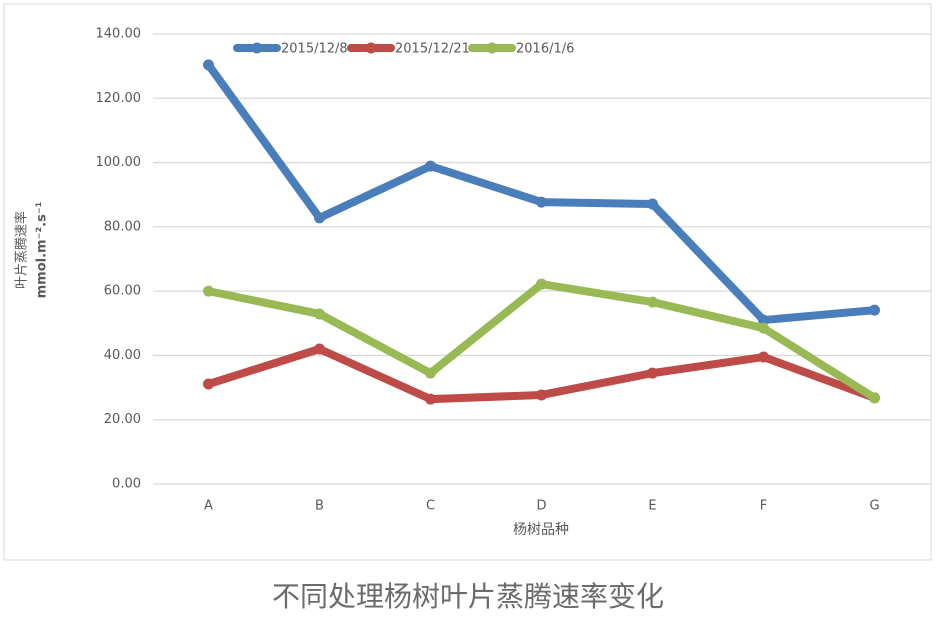  What do you see at coordinates (208, 506) in the screenshot?
I see `x-tick-label: A` at bounding box center [208, 506].